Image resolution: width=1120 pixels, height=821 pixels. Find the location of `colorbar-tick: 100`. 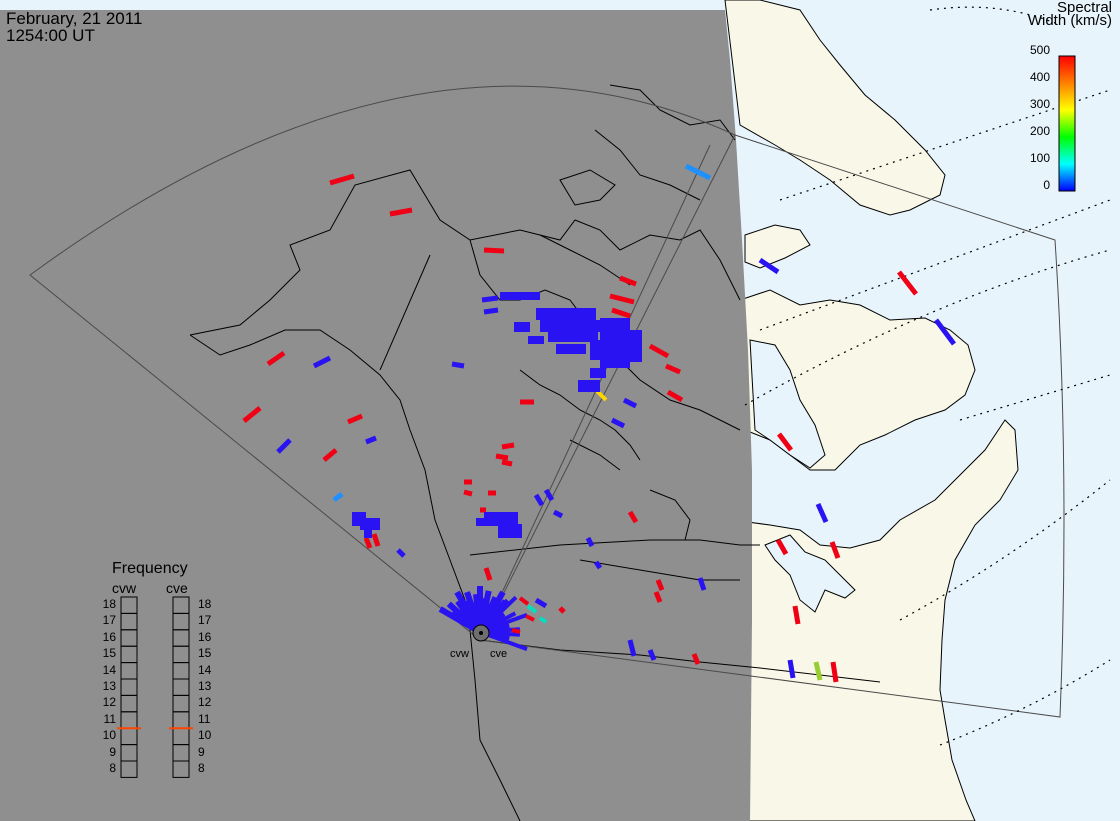

colorbar-tick: 100 is located at coordinates (1039, 158).